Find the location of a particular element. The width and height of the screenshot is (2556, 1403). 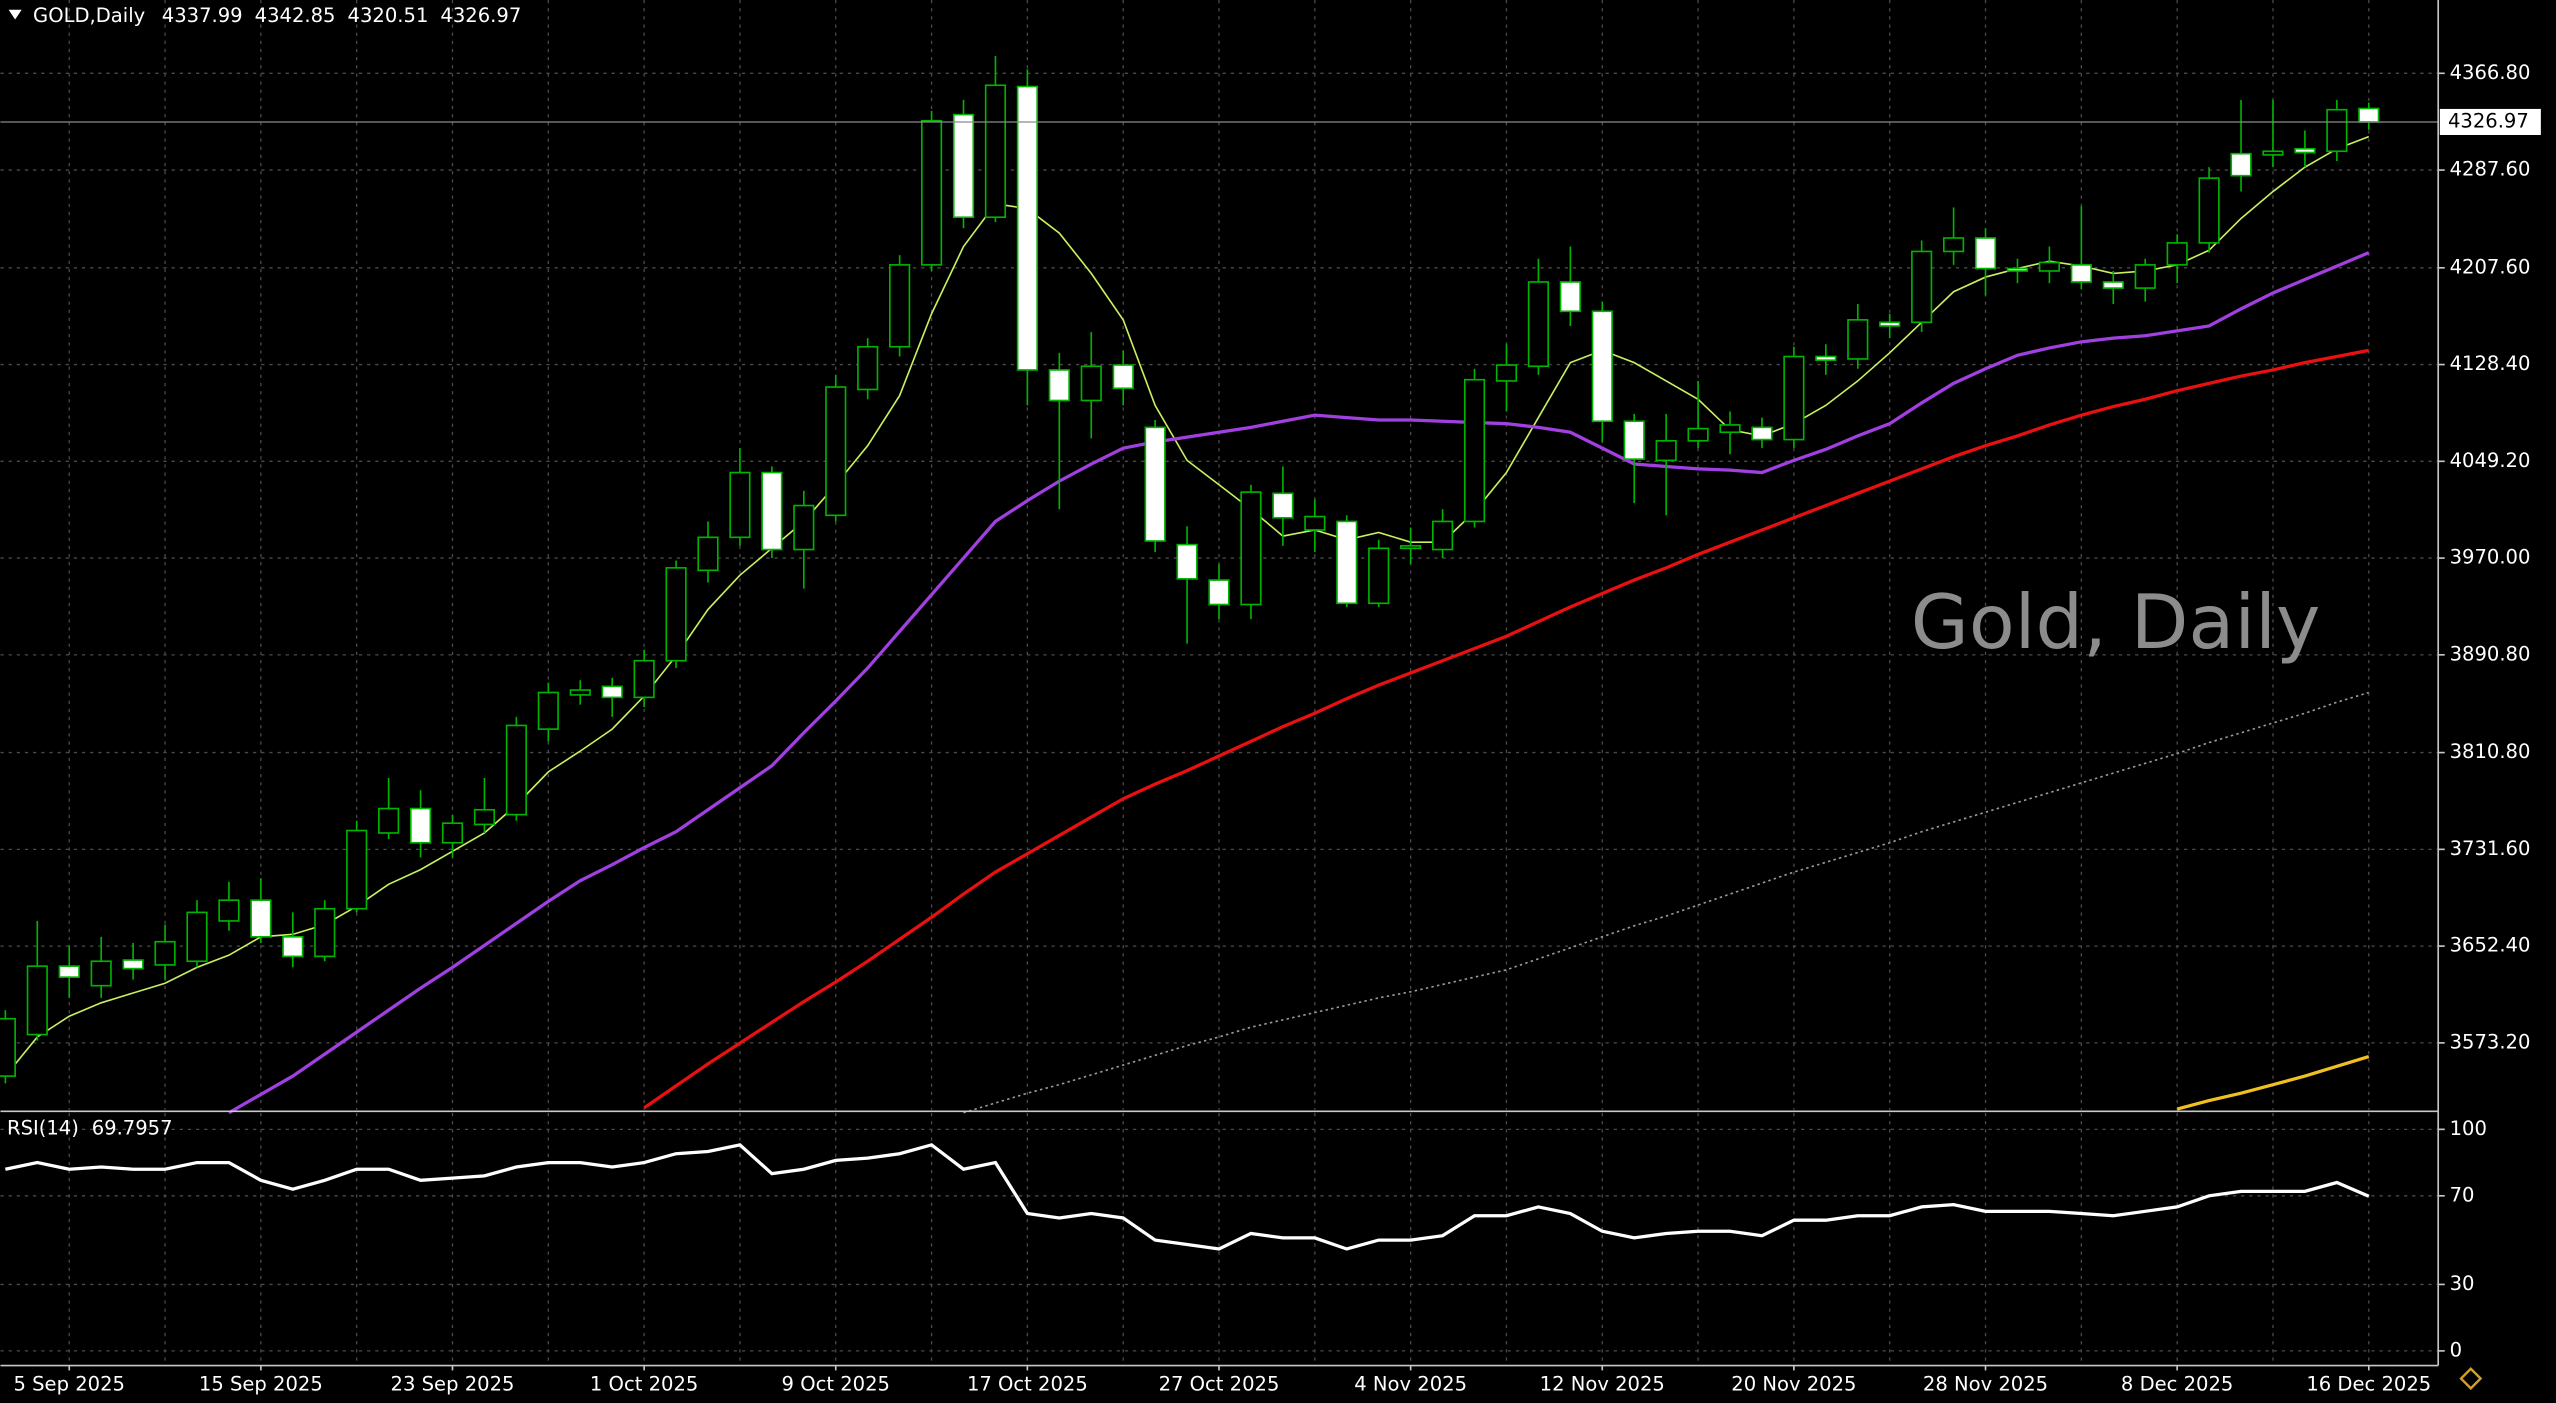

x-tick-label: 9 Oct 2025 is located at coordinates (836, 1384).